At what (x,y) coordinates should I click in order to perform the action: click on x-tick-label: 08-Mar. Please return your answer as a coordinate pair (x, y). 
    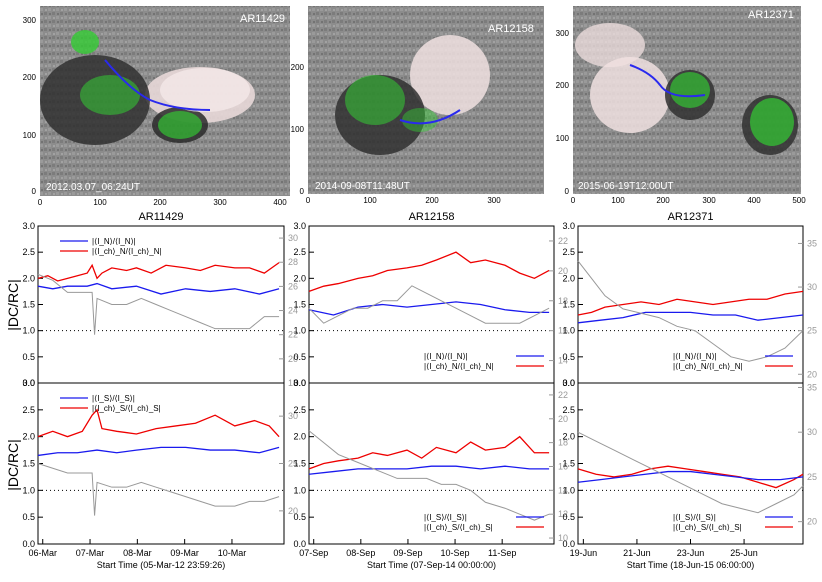
    Looking at the image, I should click on (137, 553).